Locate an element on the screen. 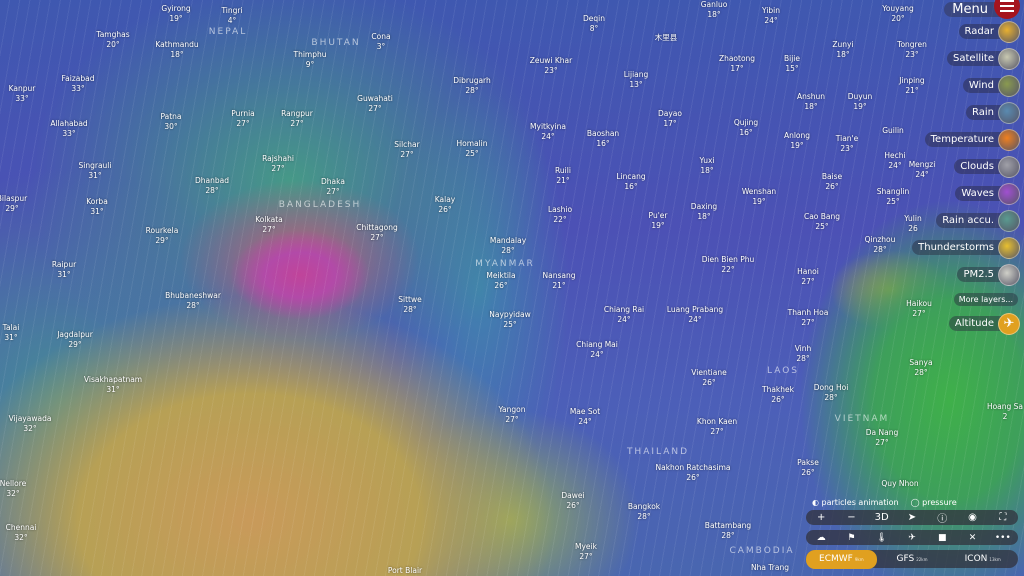 The width and height of the screenshot is (1024, 576). layer-thunderstorms: Thunderstorms is located at coordinates (966, 247).